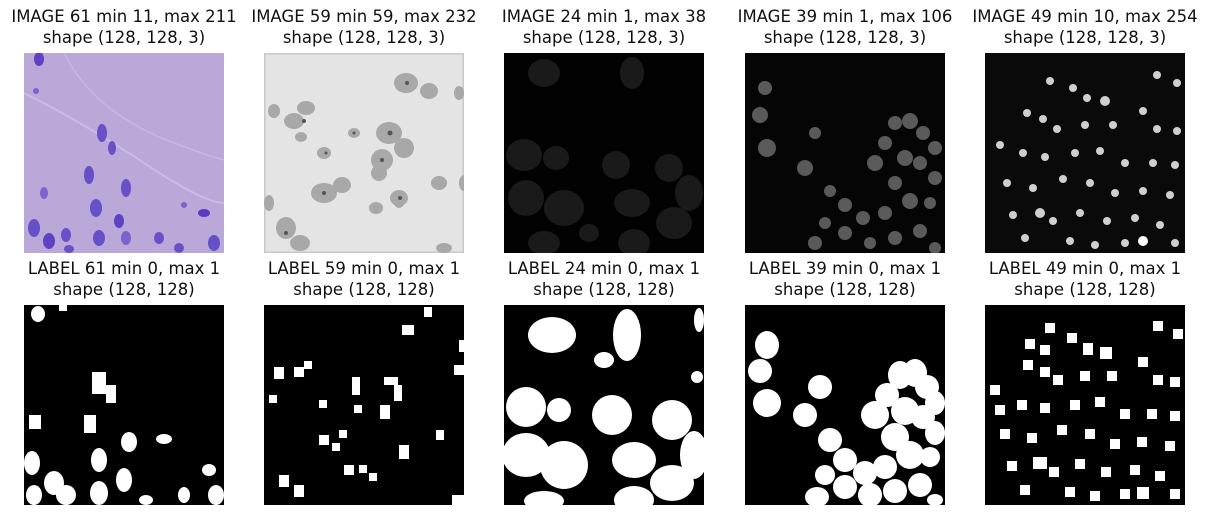 The image size is (1208, 515). I want to click on image-title-line1: IMAGE 61 min 11, max 211, so click(124, 16).